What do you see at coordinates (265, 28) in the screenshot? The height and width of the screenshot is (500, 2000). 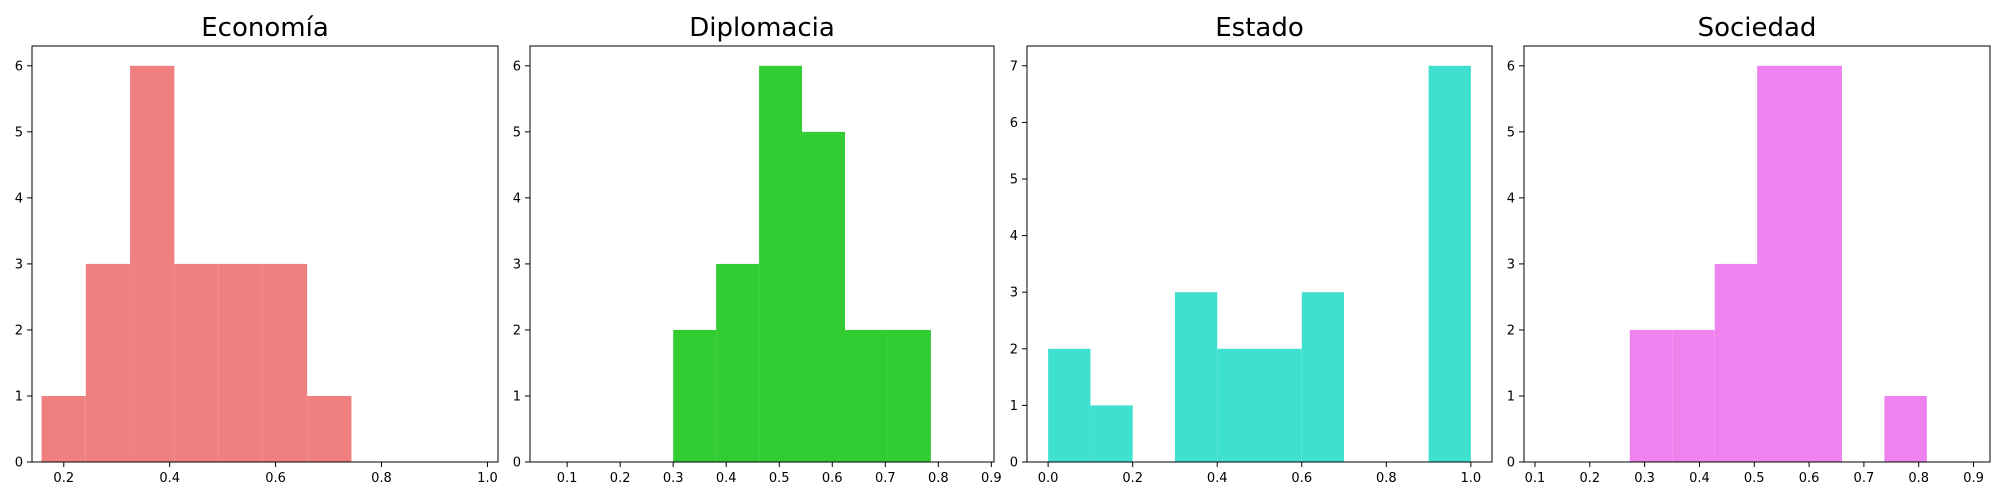 I see `chart-title: Economía` at bounding box center [265, 28].